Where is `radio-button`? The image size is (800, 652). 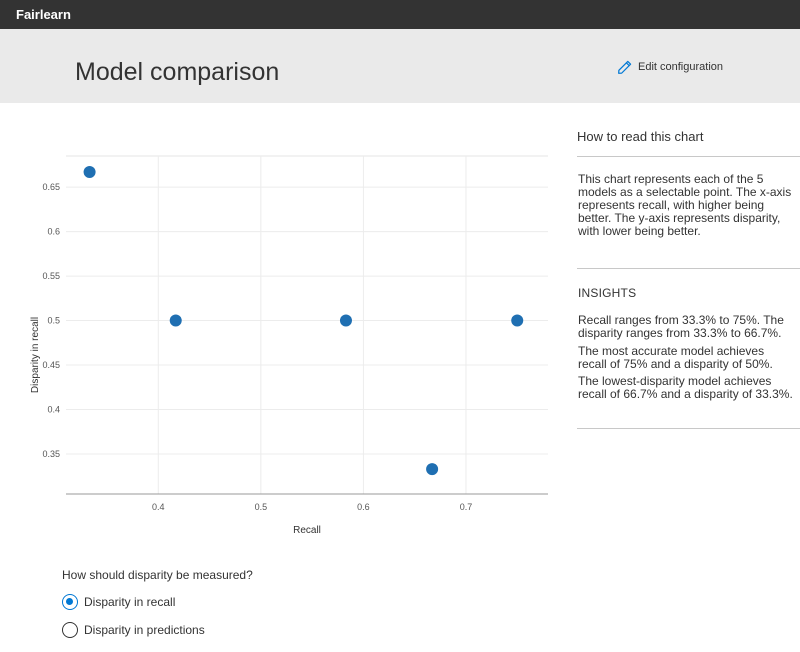
radio-button is located at coordinates (70, 630).